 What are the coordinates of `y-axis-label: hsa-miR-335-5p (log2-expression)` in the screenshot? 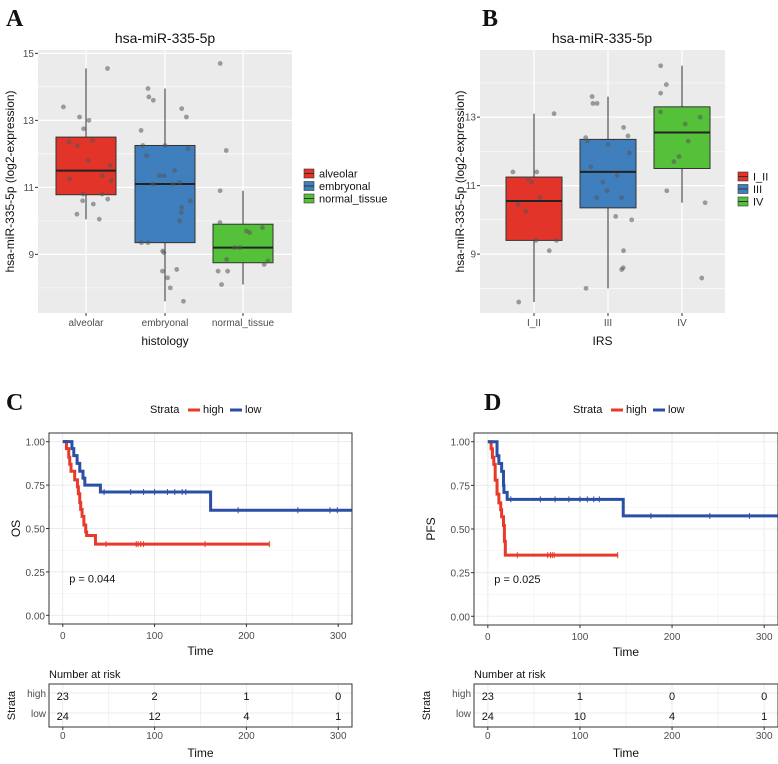 It's located at (460, 181).